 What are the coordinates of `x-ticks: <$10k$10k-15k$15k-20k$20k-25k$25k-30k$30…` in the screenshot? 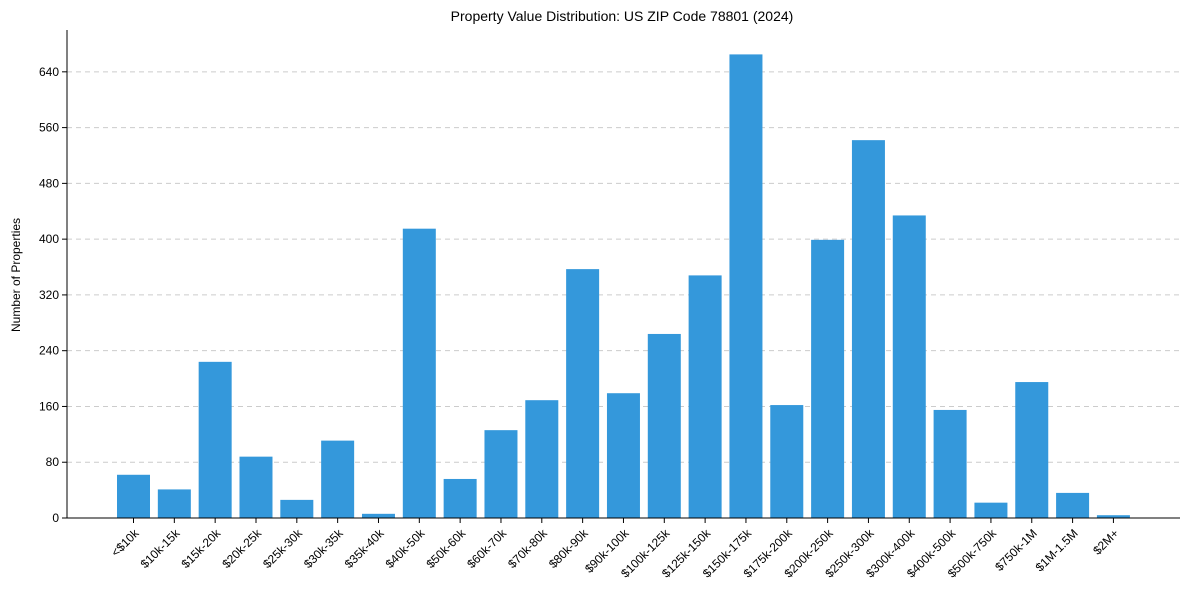 It's located at (615, 549).